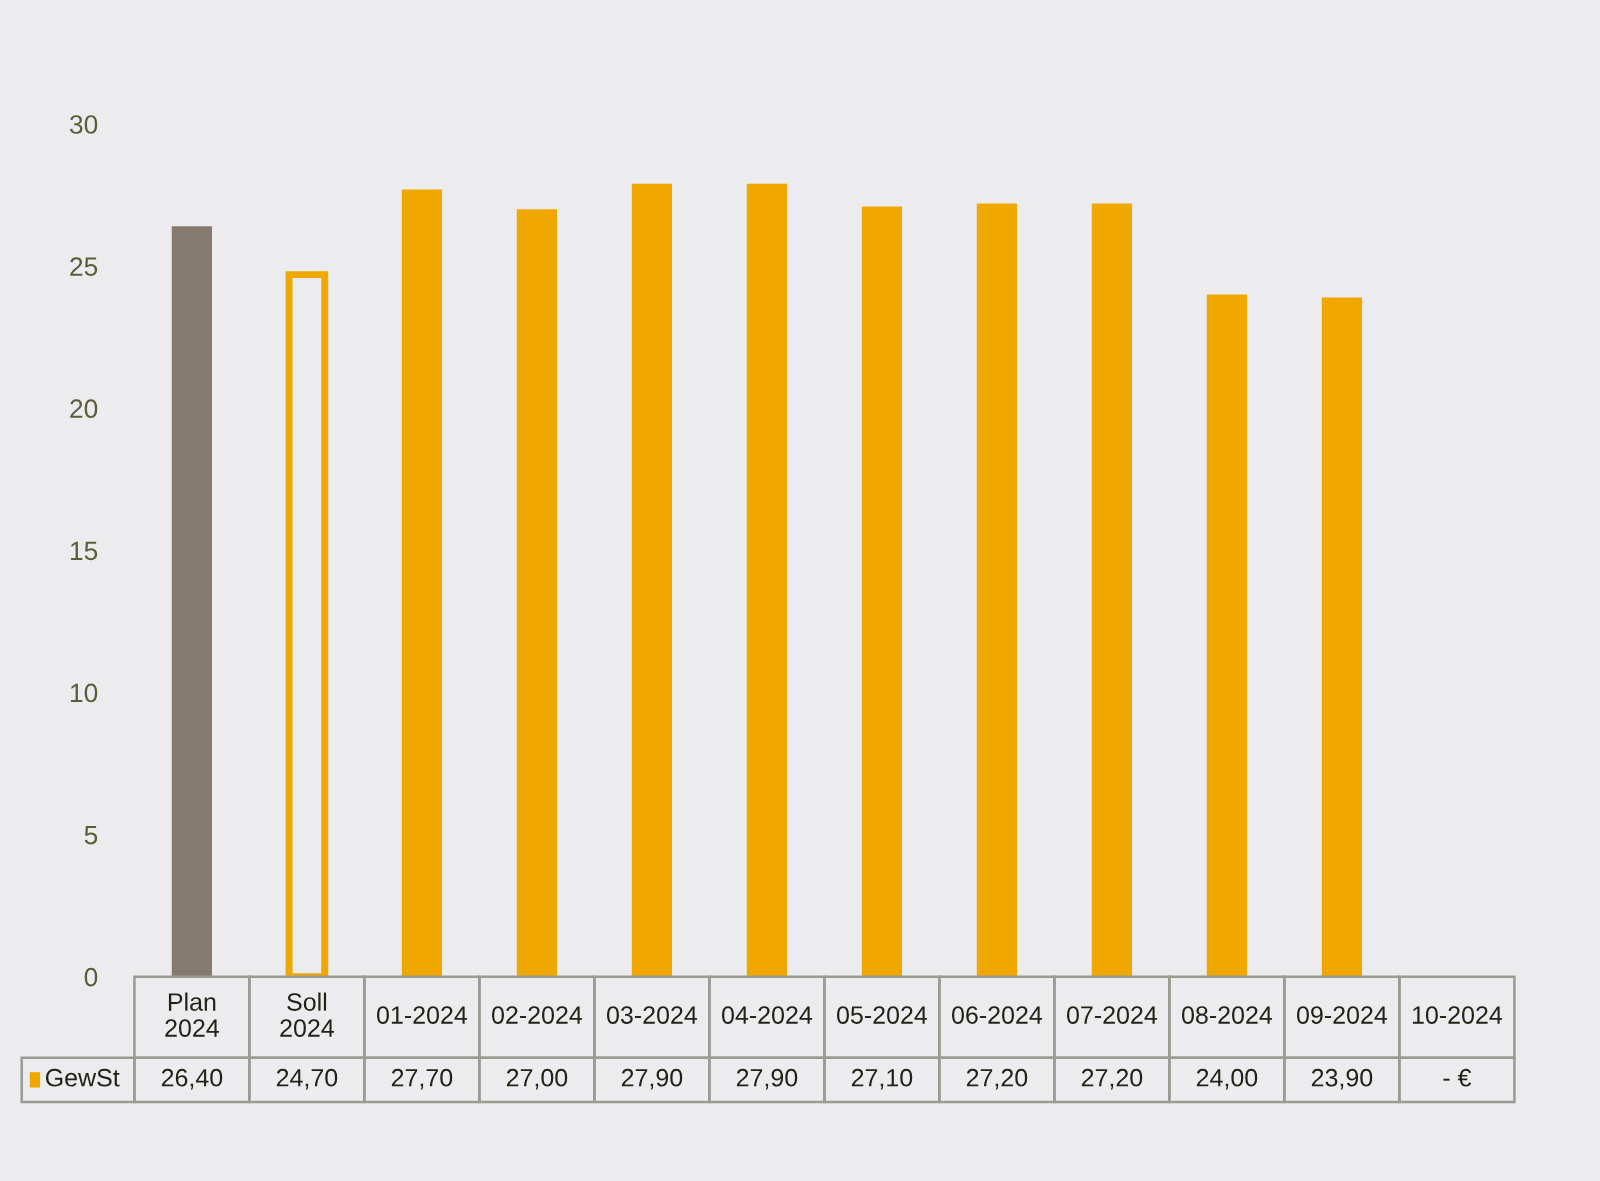 The height and width of the screenshot is (1181, 1600). Describe the element at coordinates (652, 1015) in the screenshot. I see `x-tick-label: 03-2024` at that location.